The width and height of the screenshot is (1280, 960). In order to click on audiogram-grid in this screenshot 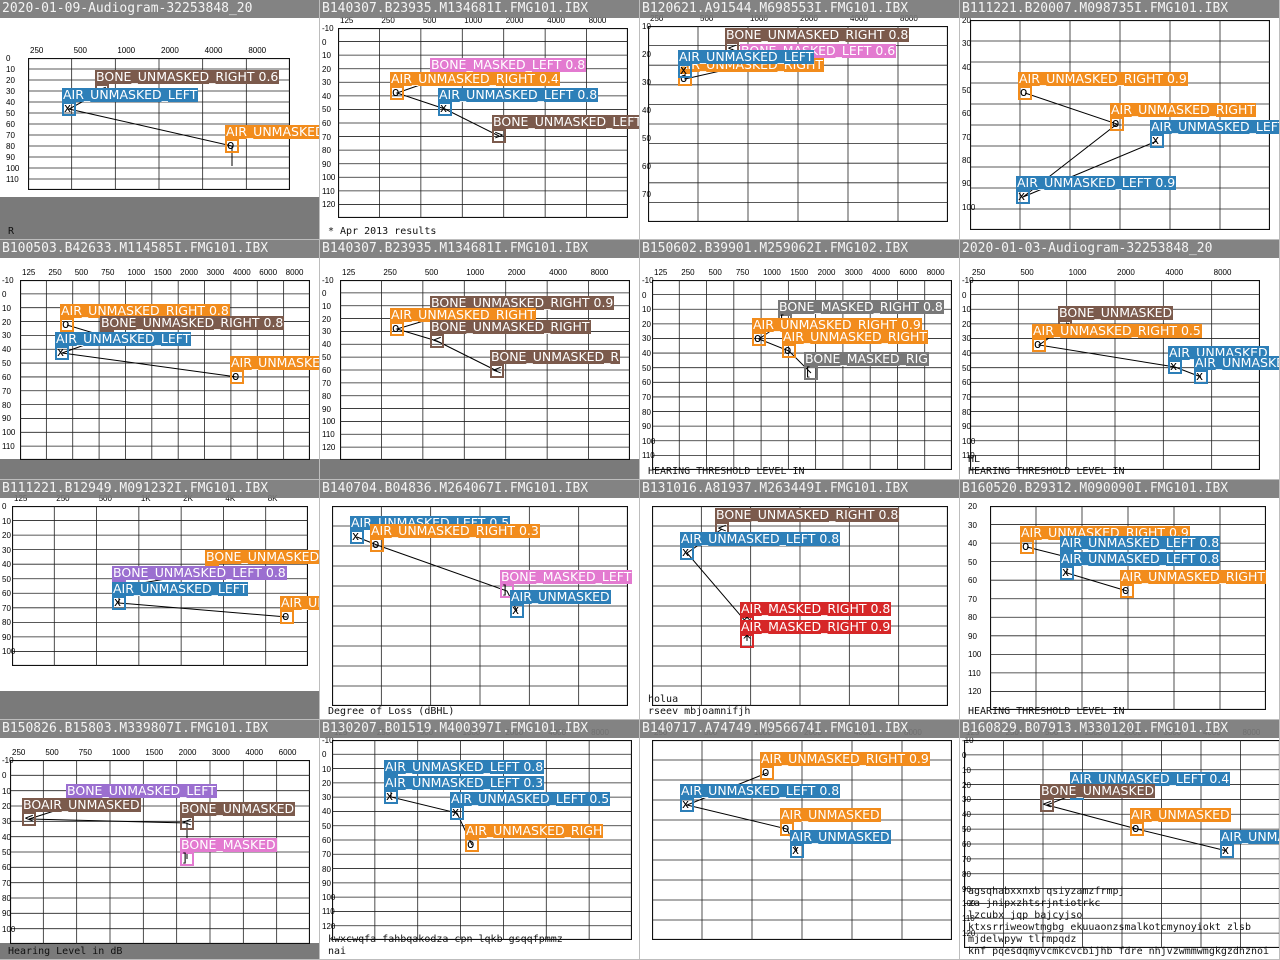, I will do `click(480, 606)`.